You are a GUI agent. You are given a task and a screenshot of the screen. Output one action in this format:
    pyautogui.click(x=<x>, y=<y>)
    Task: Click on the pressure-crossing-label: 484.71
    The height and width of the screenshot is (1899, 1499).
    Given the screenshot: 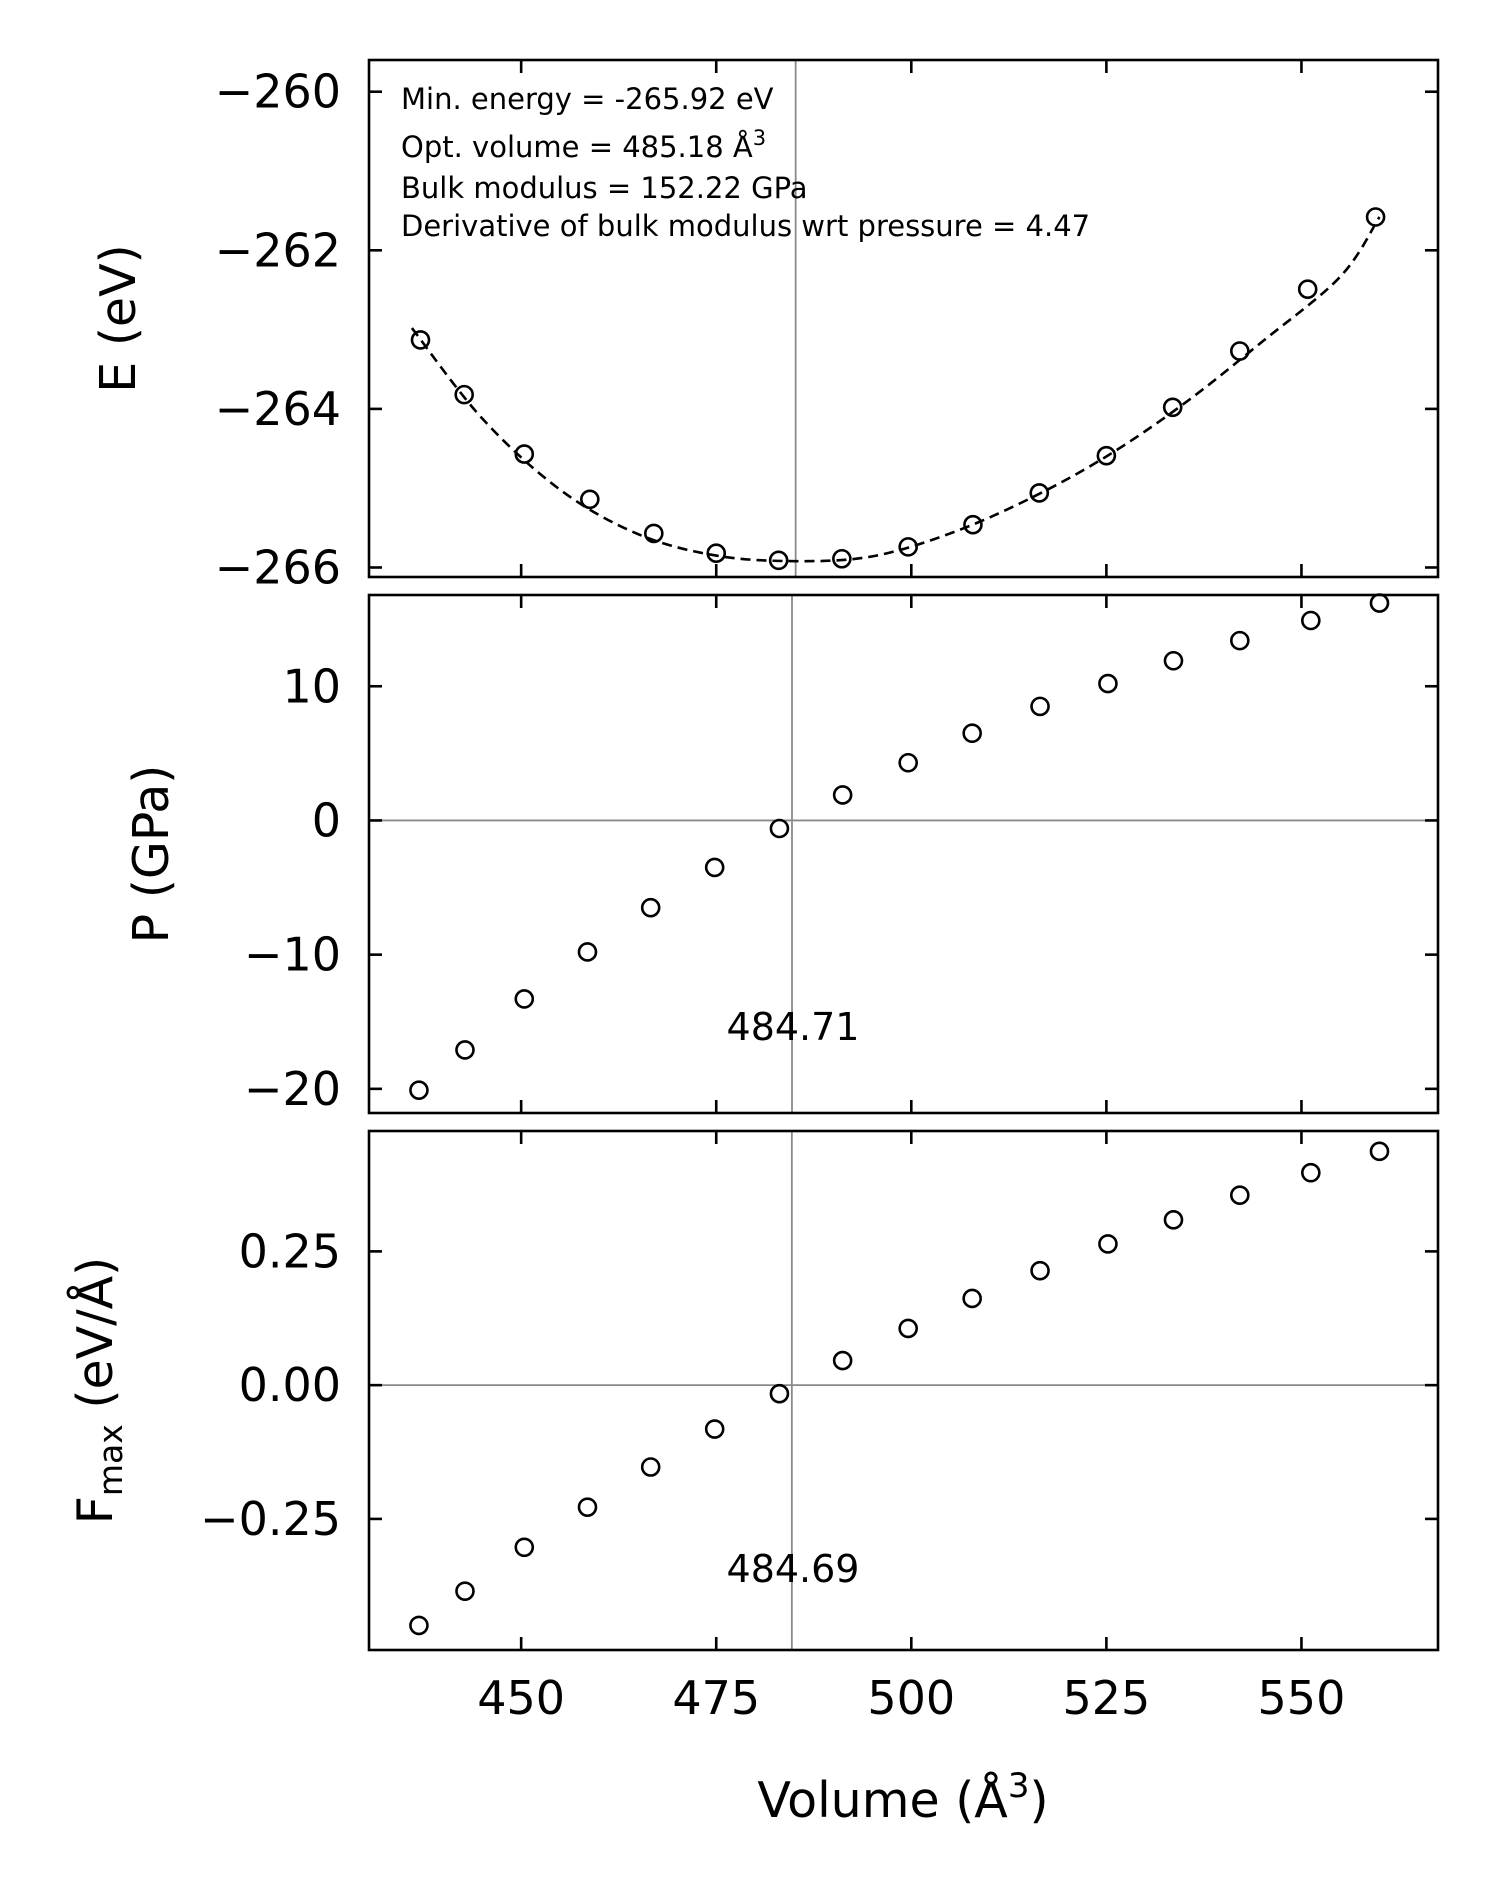 What is the action you would take?
    pyautogui.click(x=793, y=1027)
    